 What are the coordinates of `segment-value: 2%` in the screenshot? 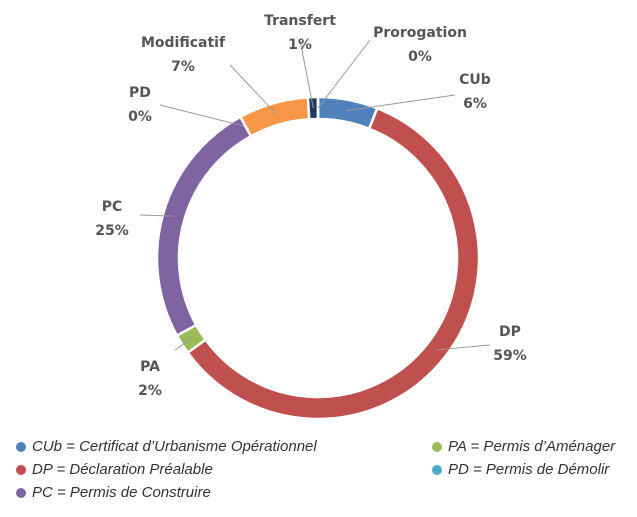 It's located at (150, 391).